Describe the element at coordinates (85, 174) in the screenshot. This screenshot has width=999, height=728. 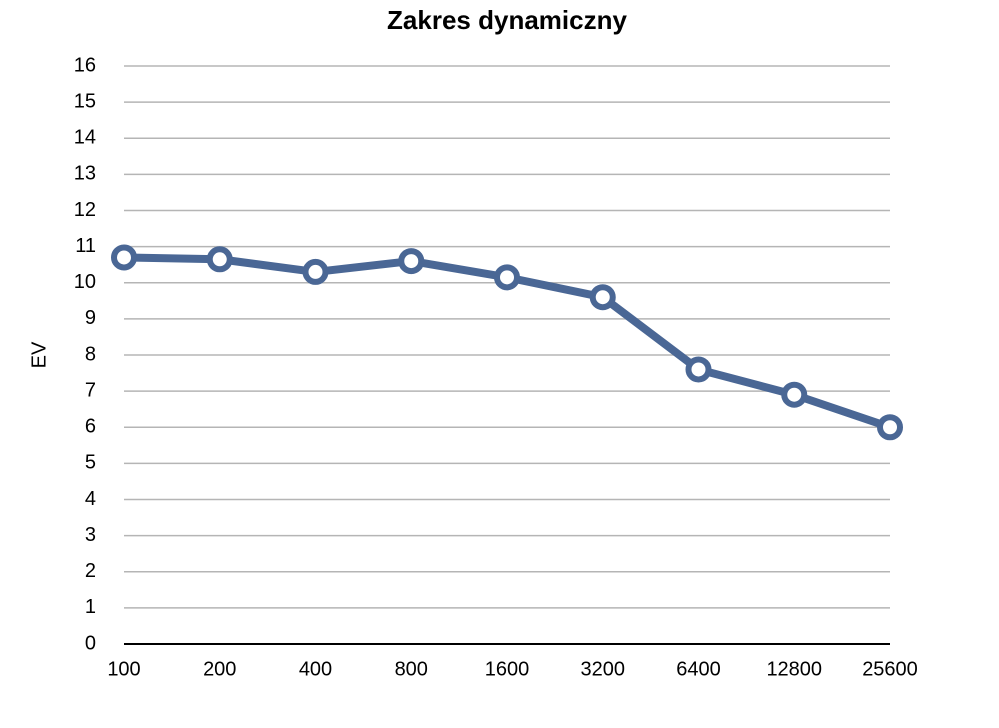
I see `y-tick-label: 13` at that location.